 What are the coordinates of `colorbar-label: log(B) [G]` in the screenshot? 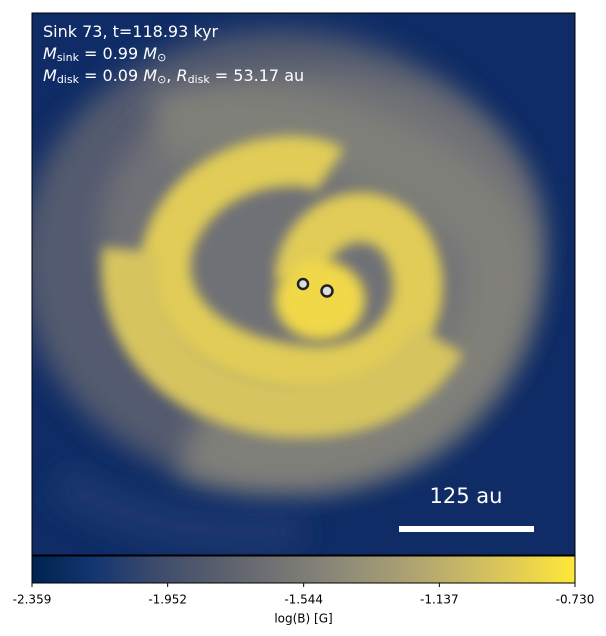 It's located at (303, 619).